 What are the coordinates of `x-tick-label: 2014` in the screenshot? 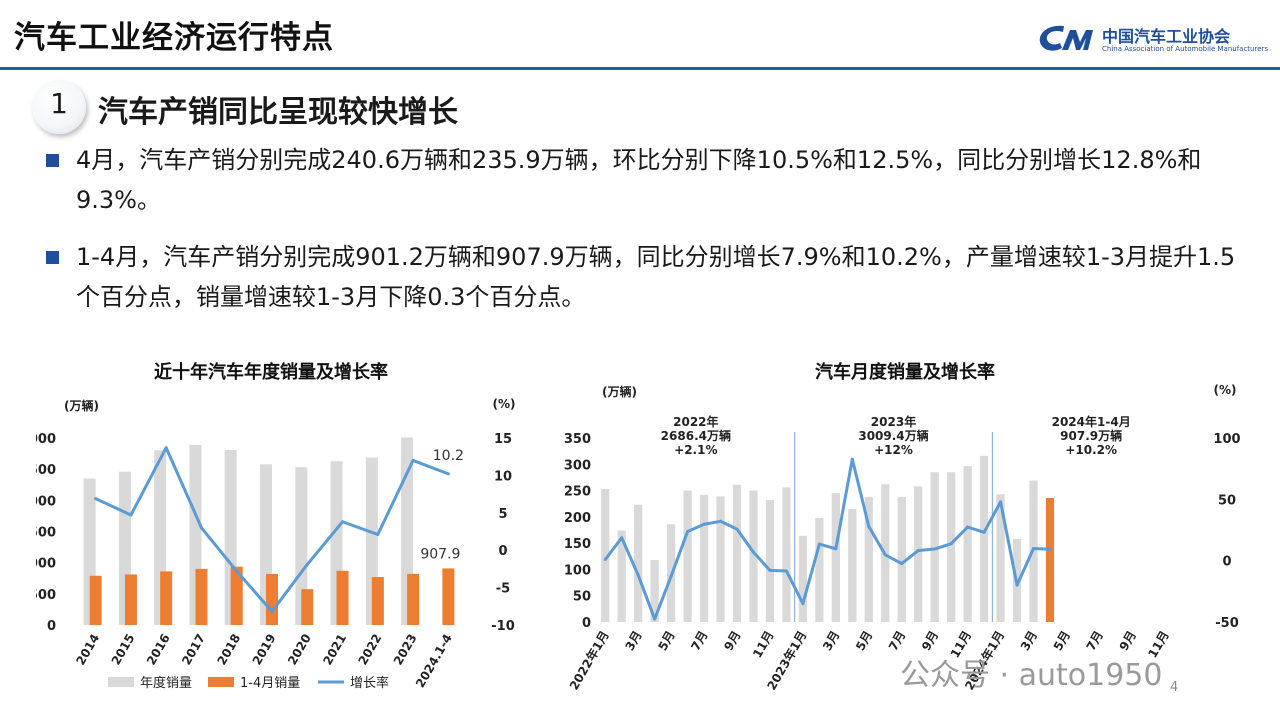 It's located at (87, 650).